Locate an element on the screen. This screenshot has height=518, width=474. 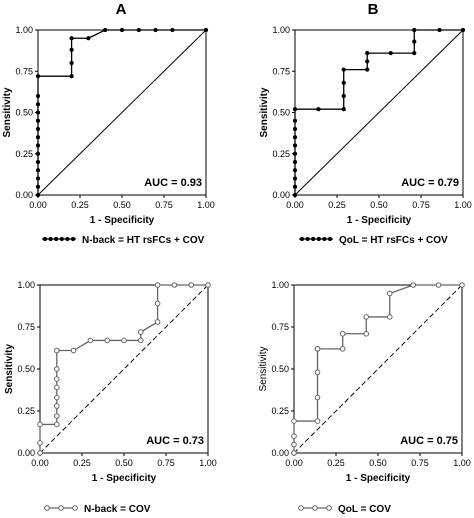
auc-label: AUC = 0.75 is located at coordinates (429, 441).